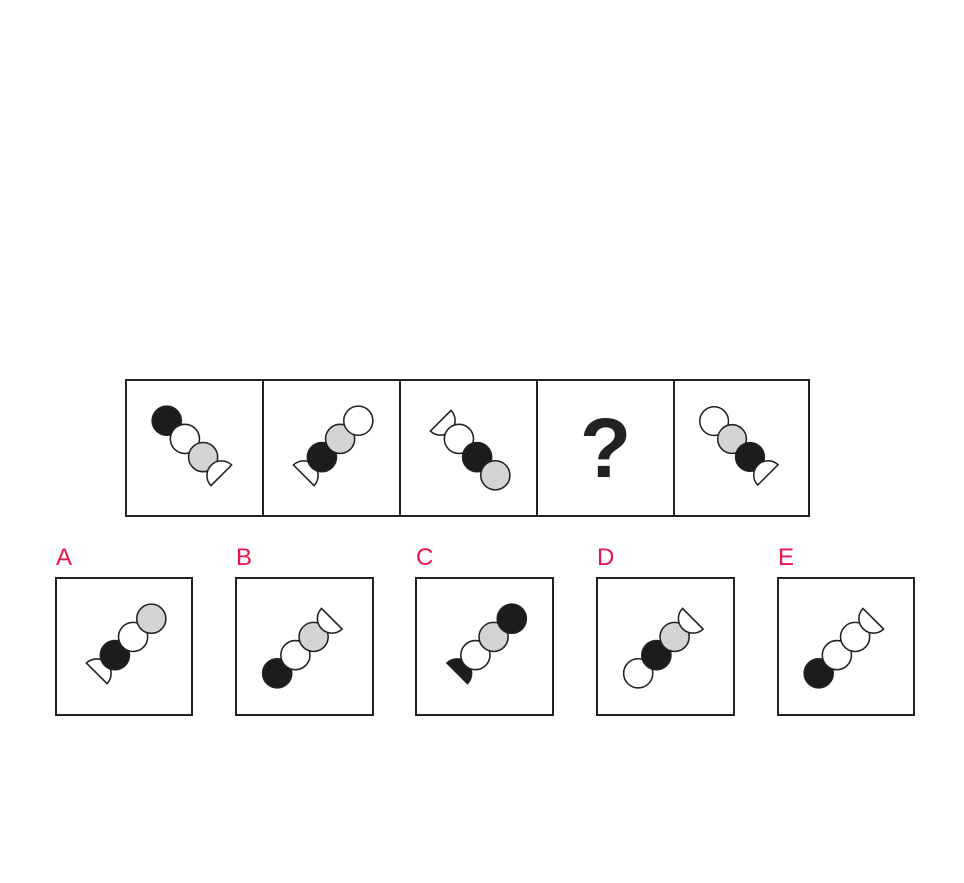  I want to click on option-c-label: C, so click(425, 557).